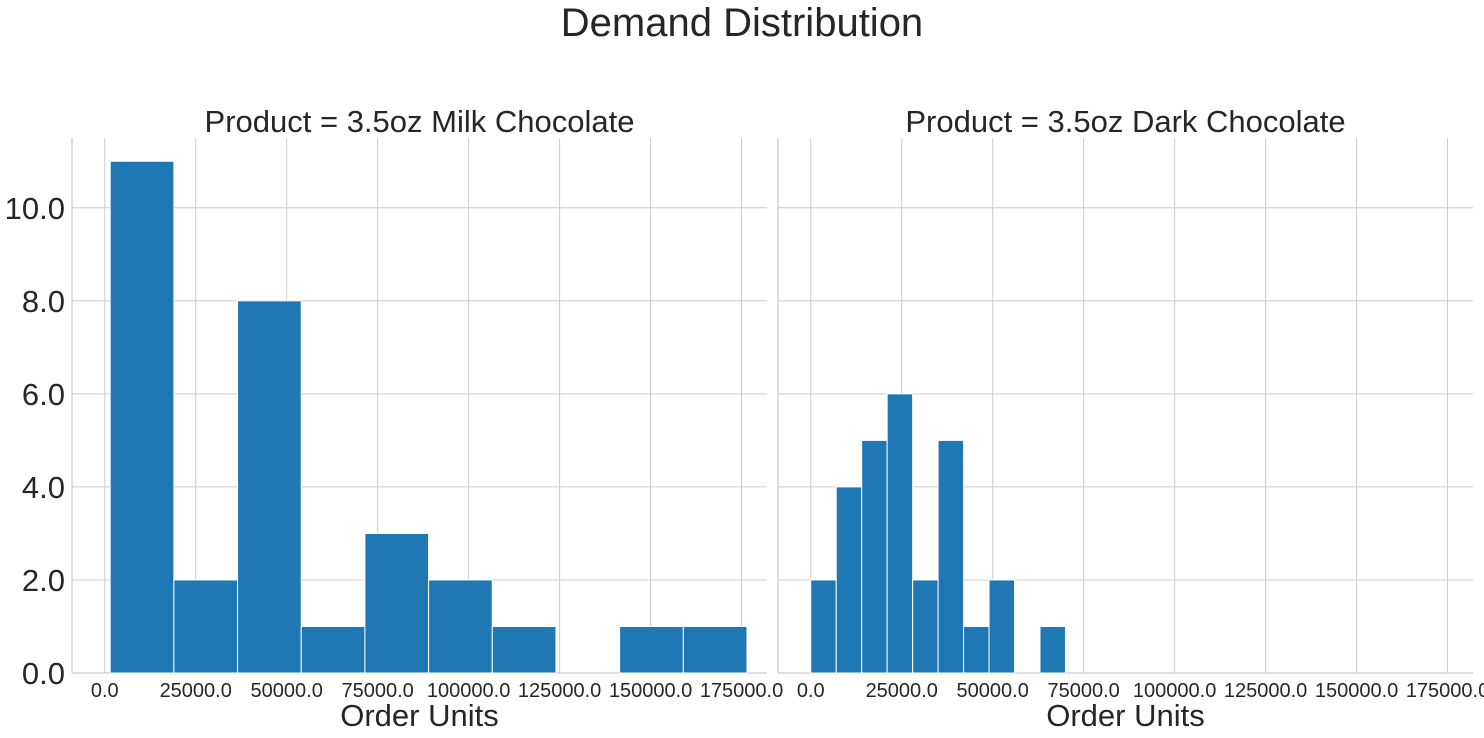 This screenshot has height=738, width=1484. What do you see at coordinates (1125, 121) in the screenshot?
I see `panel-title-dark-chocolate: Product = 3.5oz Dark Chocolate` at bounding box center [1125, 121].